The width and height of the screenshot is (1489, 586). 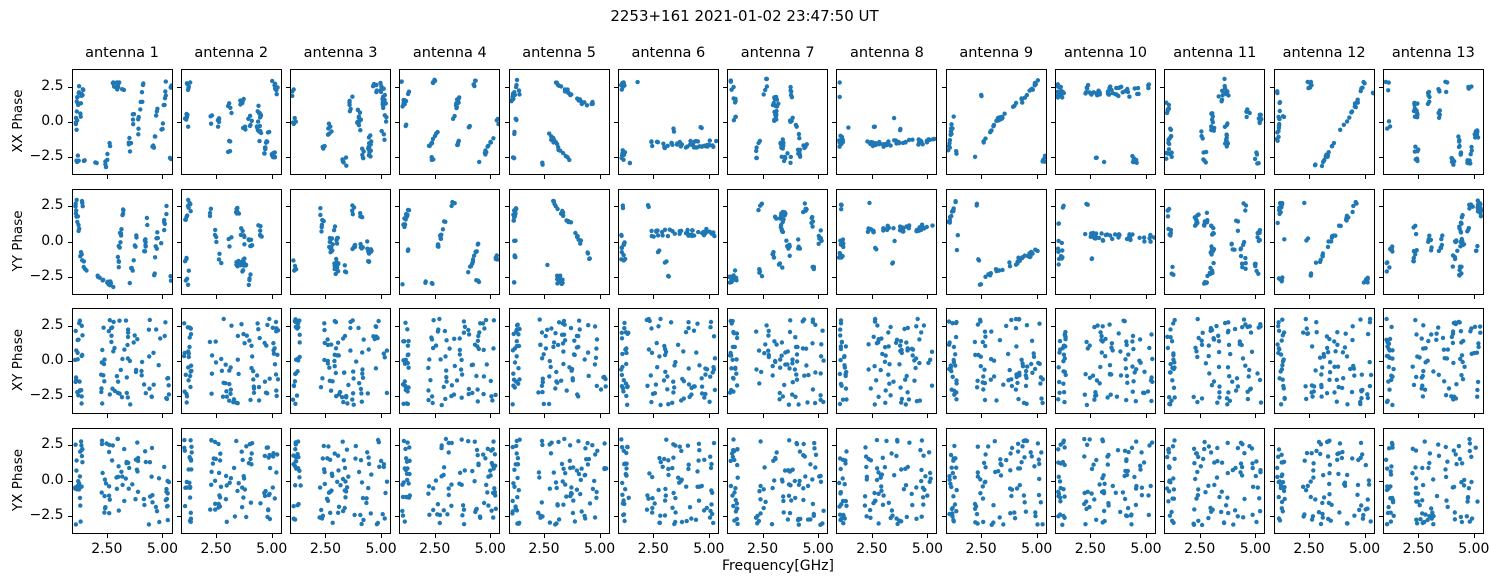 What do you see at coordinates (668, 53) in the screenshot?
I see `subplot-title-antenna-6: antenna 6` at bounding box center [668, 53].